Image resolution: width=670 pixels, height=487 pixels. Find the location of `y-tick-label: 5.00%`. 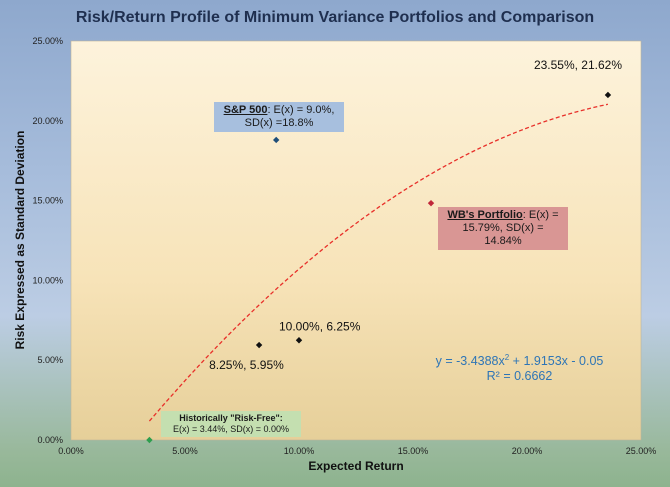

y-tick-label: 5.00% is located at coordinates (50, 360).